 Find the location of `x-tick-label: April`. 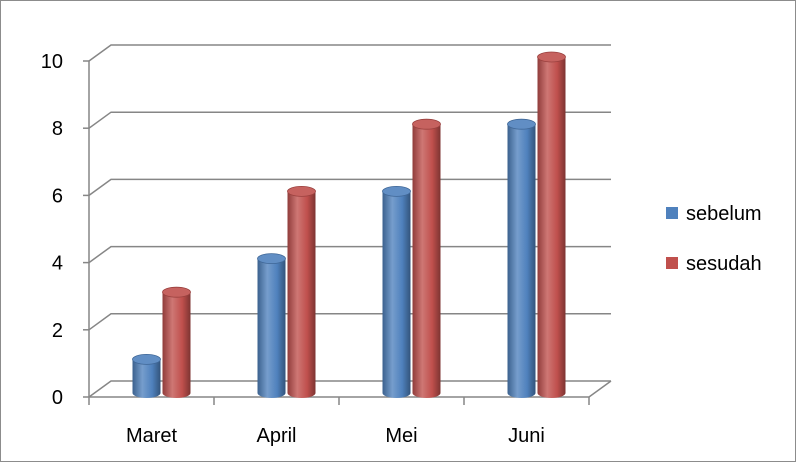

x-tick-label: April is located at coordinates (276, 436).